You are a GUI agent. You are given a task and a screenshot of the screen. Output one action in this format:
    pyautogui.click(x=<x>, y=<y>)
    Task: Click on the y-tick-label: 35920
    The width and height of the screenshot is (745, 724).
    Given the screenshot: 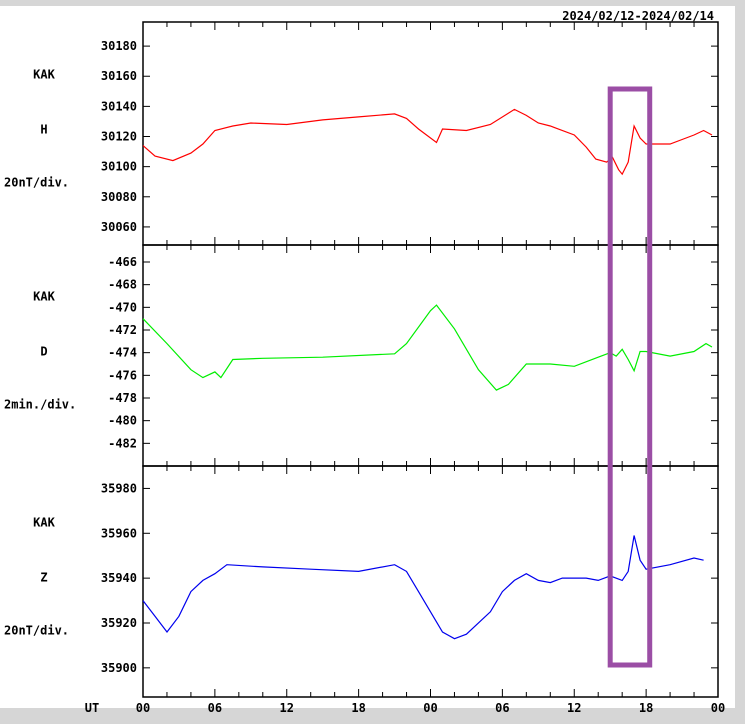 What is the action you would take?
    pyautogui.click(x=119, y=623)
    